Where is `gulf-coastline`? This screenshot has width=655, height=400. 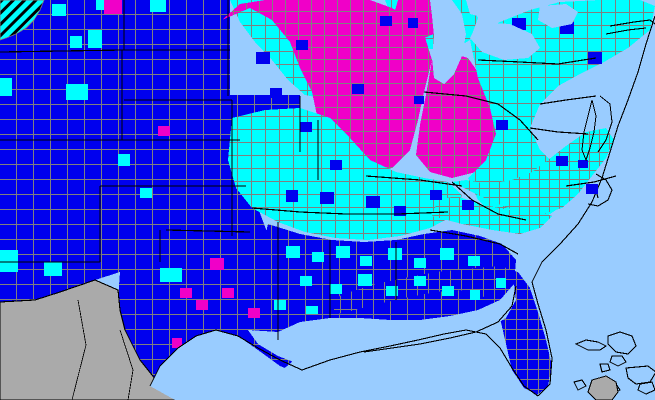 gulf-coastline is located at coordinates (344, 363).